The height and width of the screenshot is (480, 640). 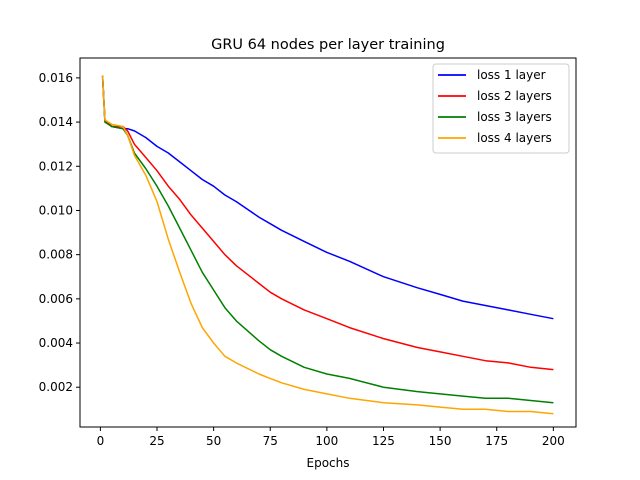 I want to click on x-tick-label: 100, so click(x=326, y=441).